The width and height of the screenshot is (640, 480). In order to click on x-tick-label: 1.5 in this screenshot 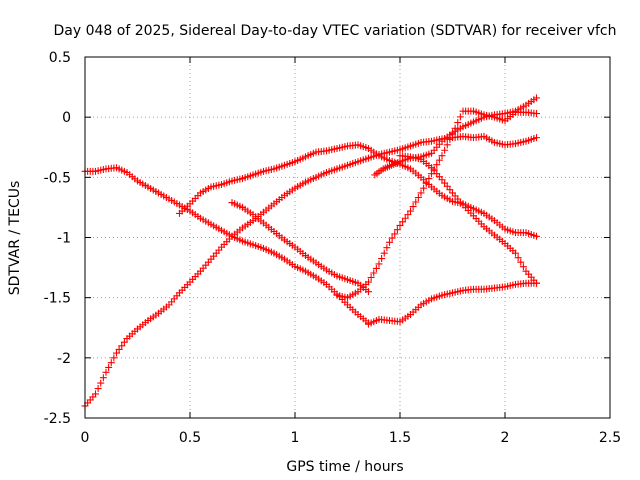, I will do `click(400, 438)`.